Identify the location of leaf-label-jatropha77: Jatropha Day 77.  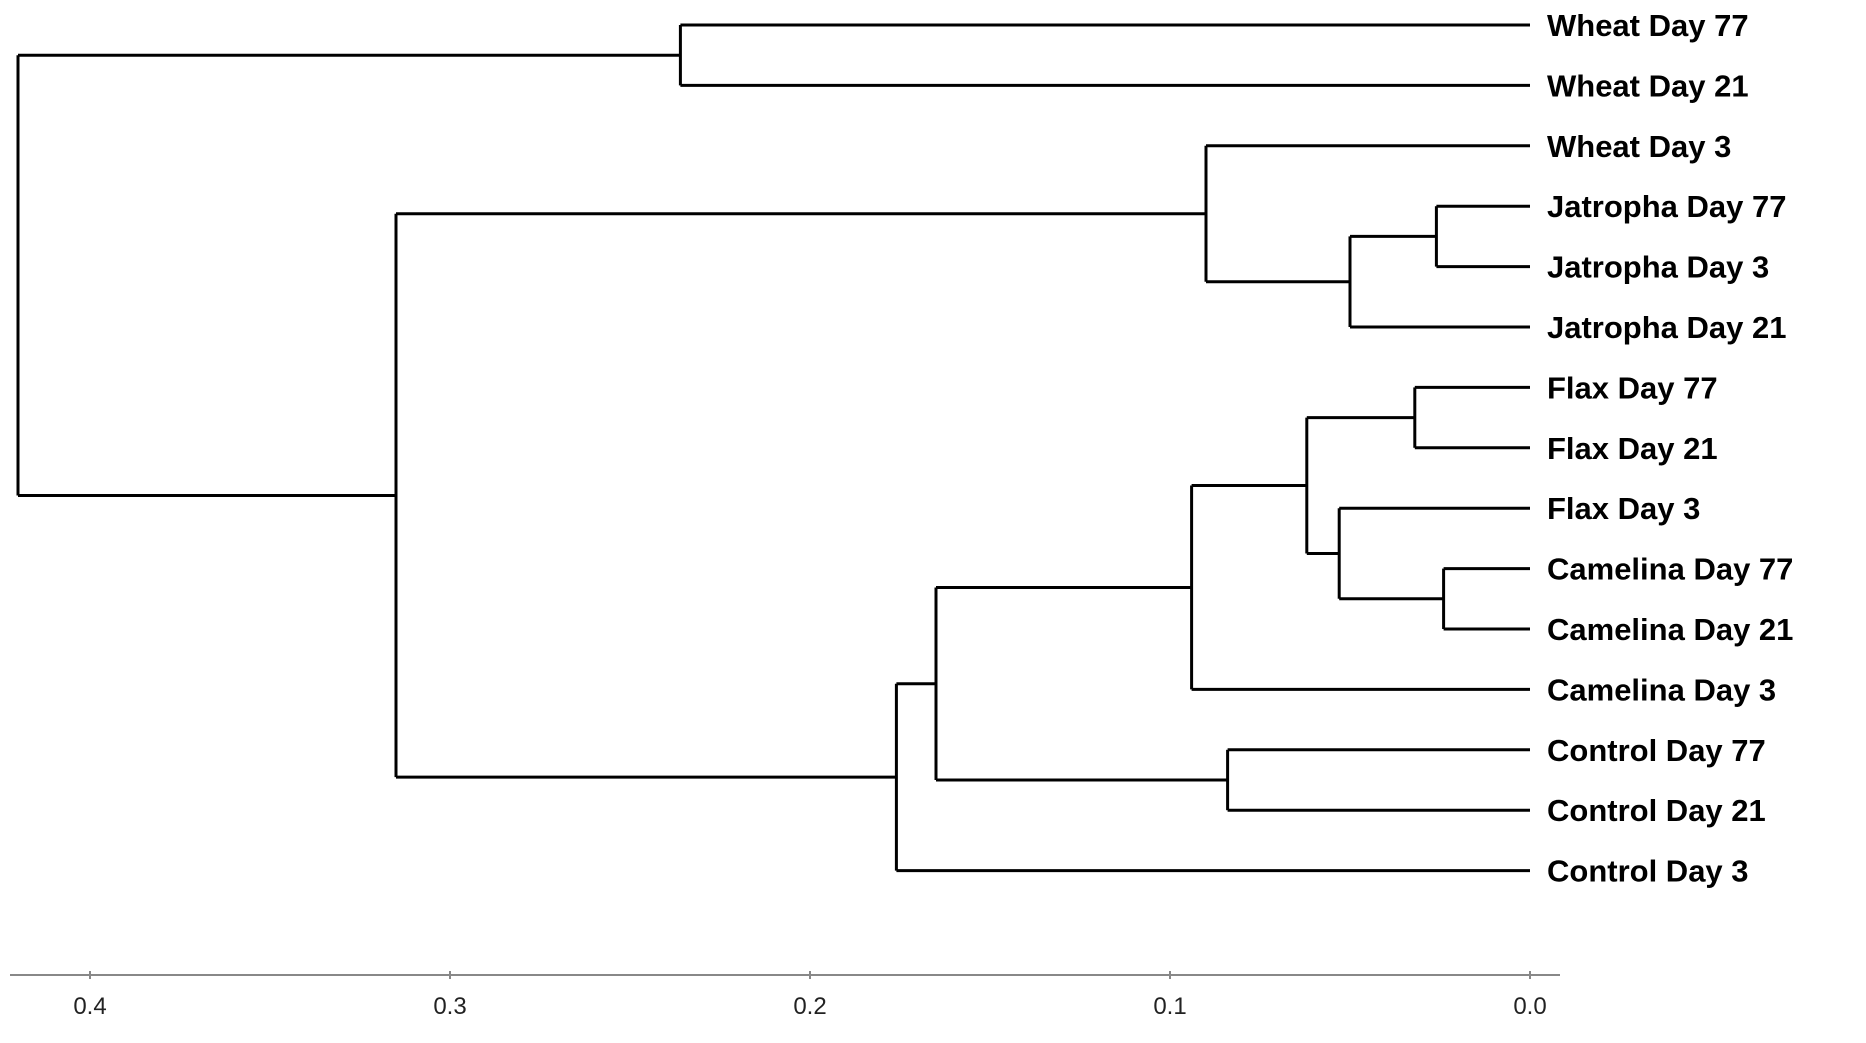
(1667, 206).